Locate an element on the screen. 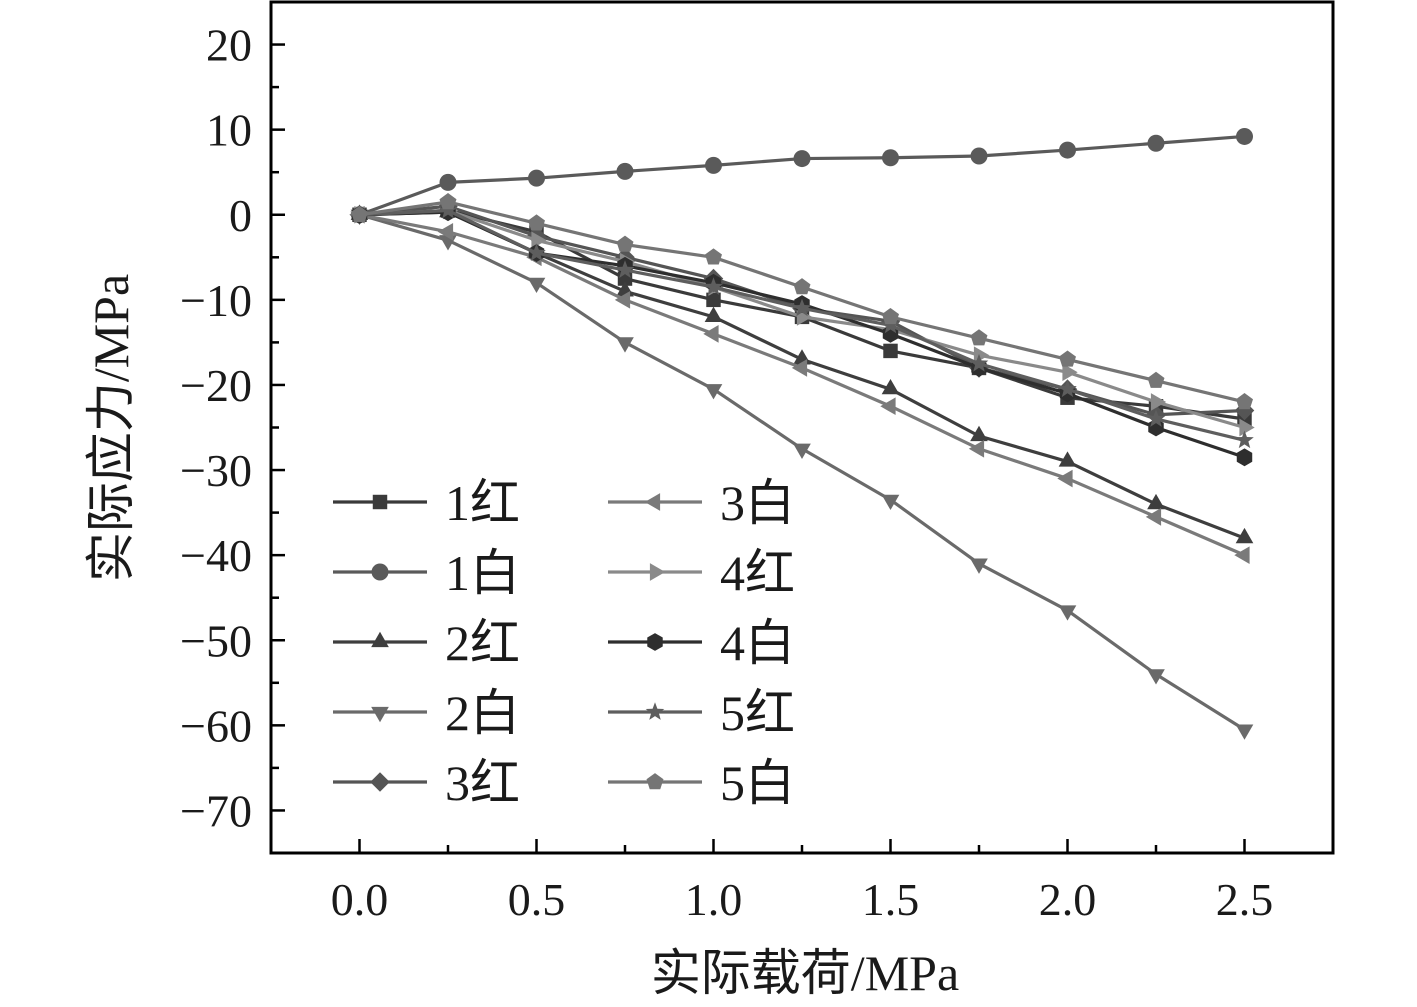  x-tick-label: 2.5 is located at coordinates (1245, 899).